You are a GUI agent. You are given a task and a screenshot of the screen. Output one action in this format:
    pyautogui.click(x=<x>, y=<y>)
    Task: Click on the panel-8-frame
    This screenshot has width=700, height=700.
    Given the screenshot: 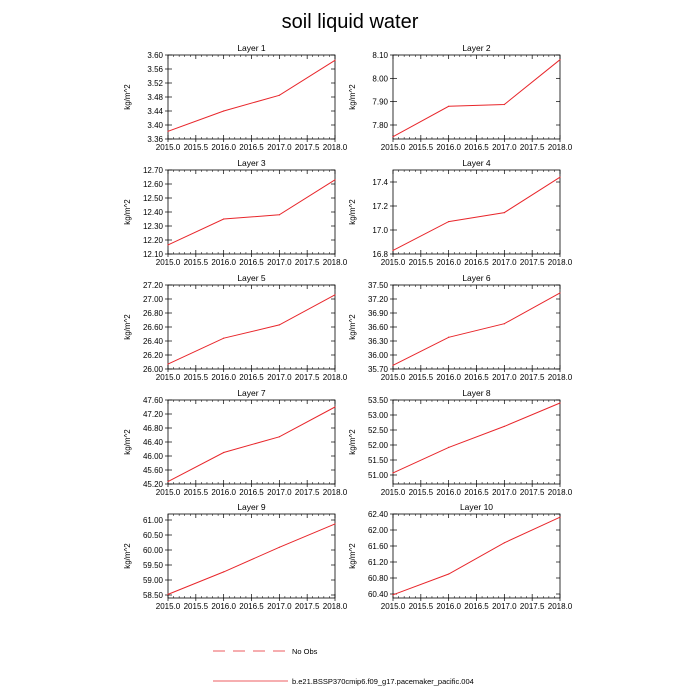 What is the action you would take?
    pyautogui.click(x=476, y=442)
    